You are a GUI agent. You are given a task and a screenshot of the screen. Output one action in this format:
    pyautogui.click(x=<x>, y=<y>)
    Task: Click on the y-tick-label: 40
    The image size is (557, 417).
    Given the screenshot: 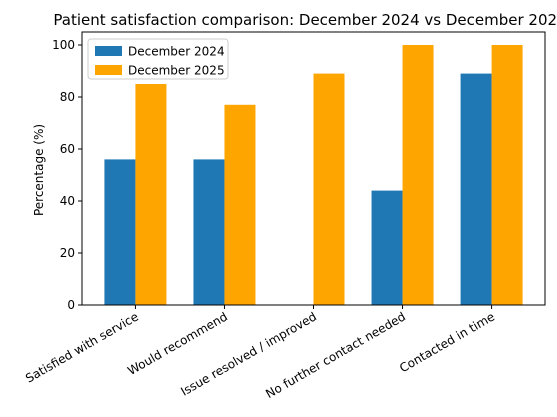 What is the action you would take?
    pyautogui.click(x=67, y=201)
    